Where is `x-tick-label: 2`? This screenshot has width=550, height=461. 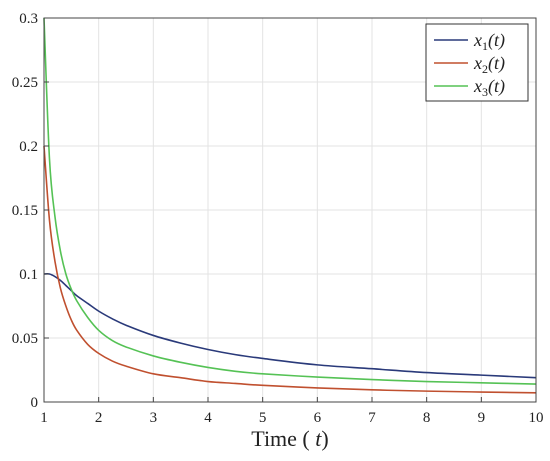
x-tick-label: 2 is located at coordinates (99, 418).